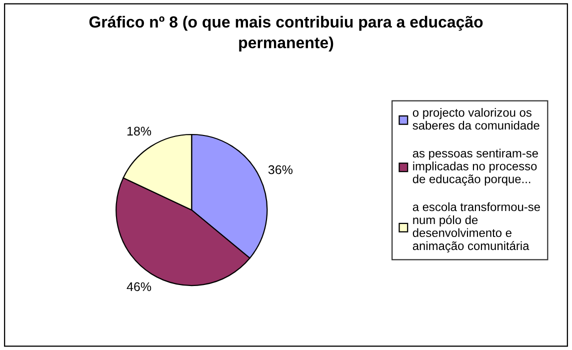 Image resolution: width=572 pixels, height=350 pixels. Describe the element at coordinates (286, 34) in the screenshot. I see `chart-title: Gráfico nº 8 (o que mais contribuiu para a educação permanente)` at that location.